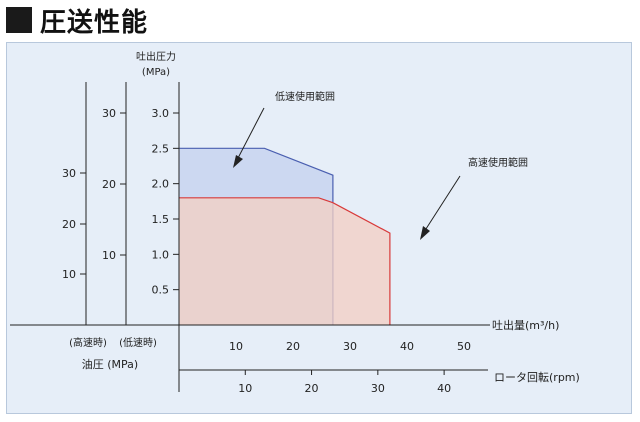 The width and height of the screenshot is (640, 422). Describe the element at coordinates (537, 377) in the screenshot. I see `x2-axis-label: ロータ回転(rpm)` at that location.